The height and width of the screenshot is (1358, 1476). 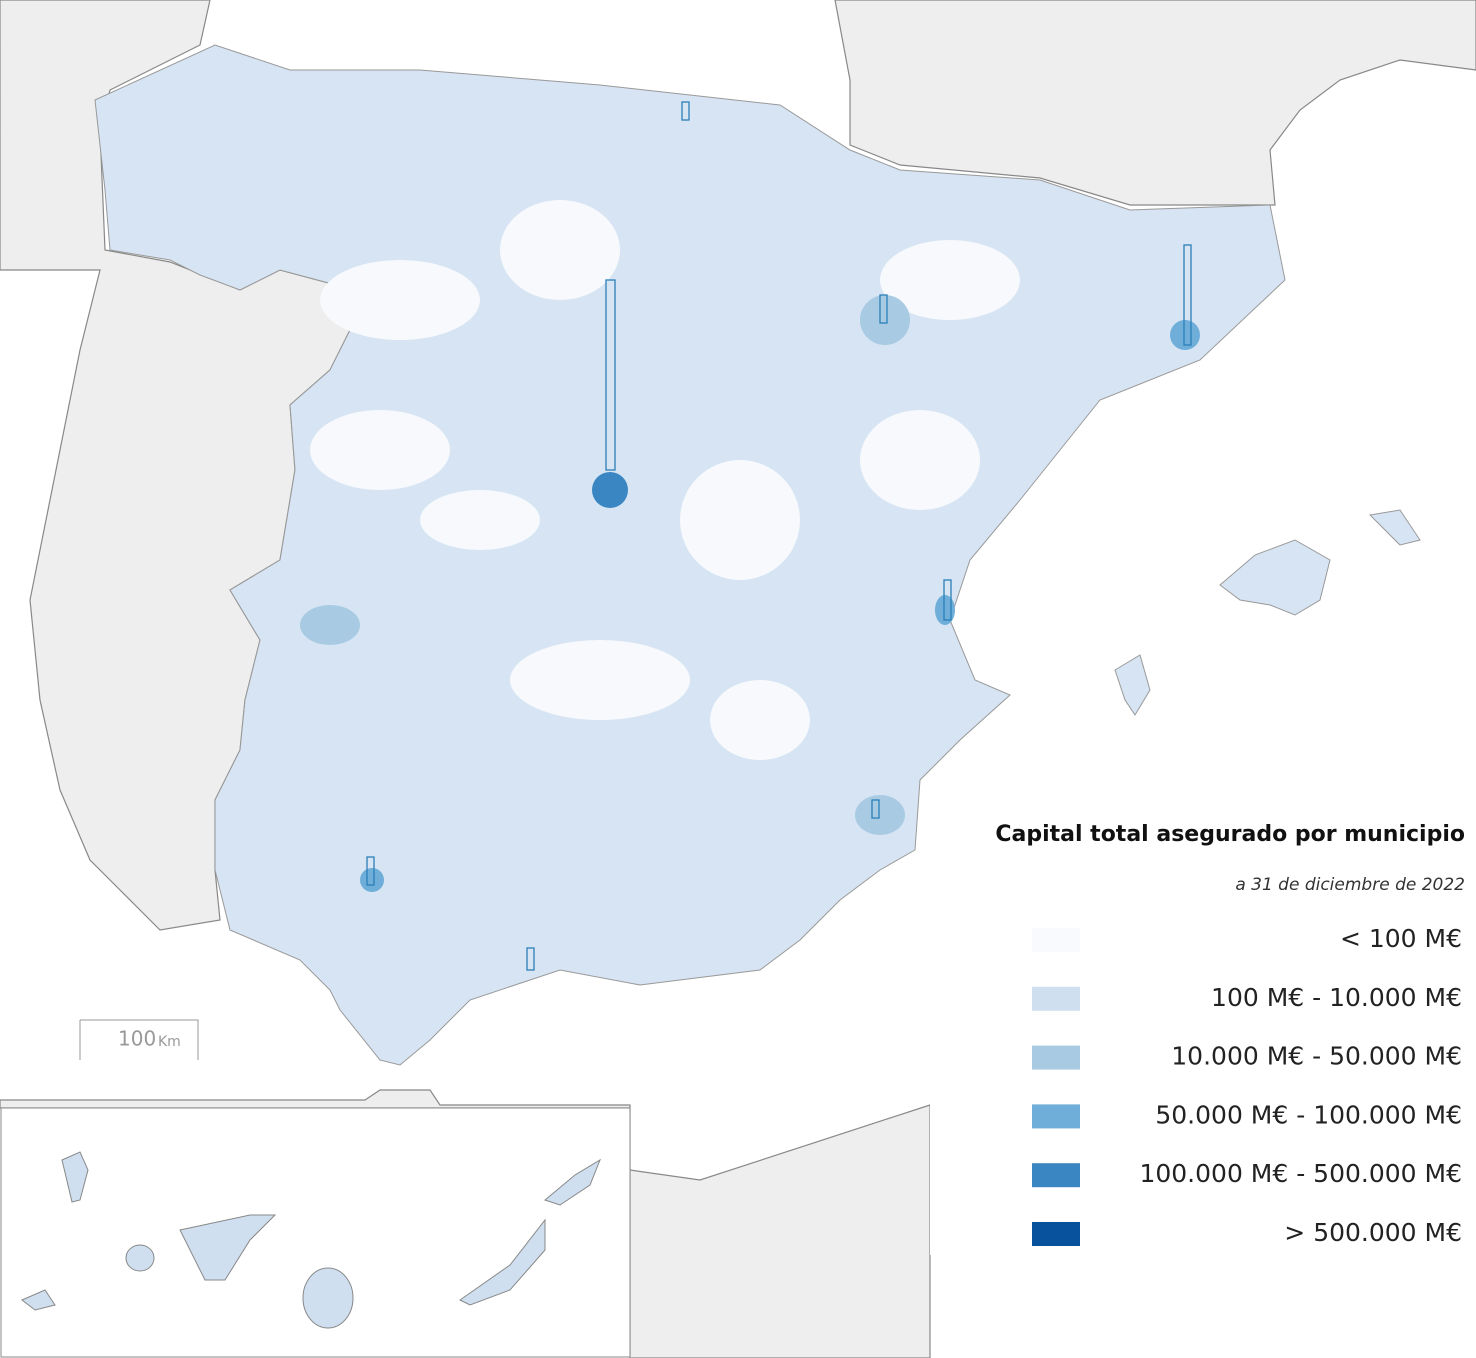 I want to click on legend-background, so click(x=1203, y=1030).